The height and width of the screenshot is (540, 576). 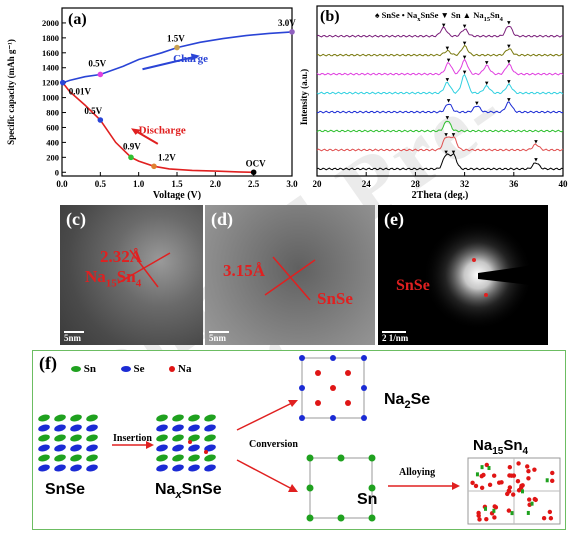 What do you see at coordinates (293, 403) in the screenshot?
I see `conversion-arrow-up-head` at bounding box center [293, 403].